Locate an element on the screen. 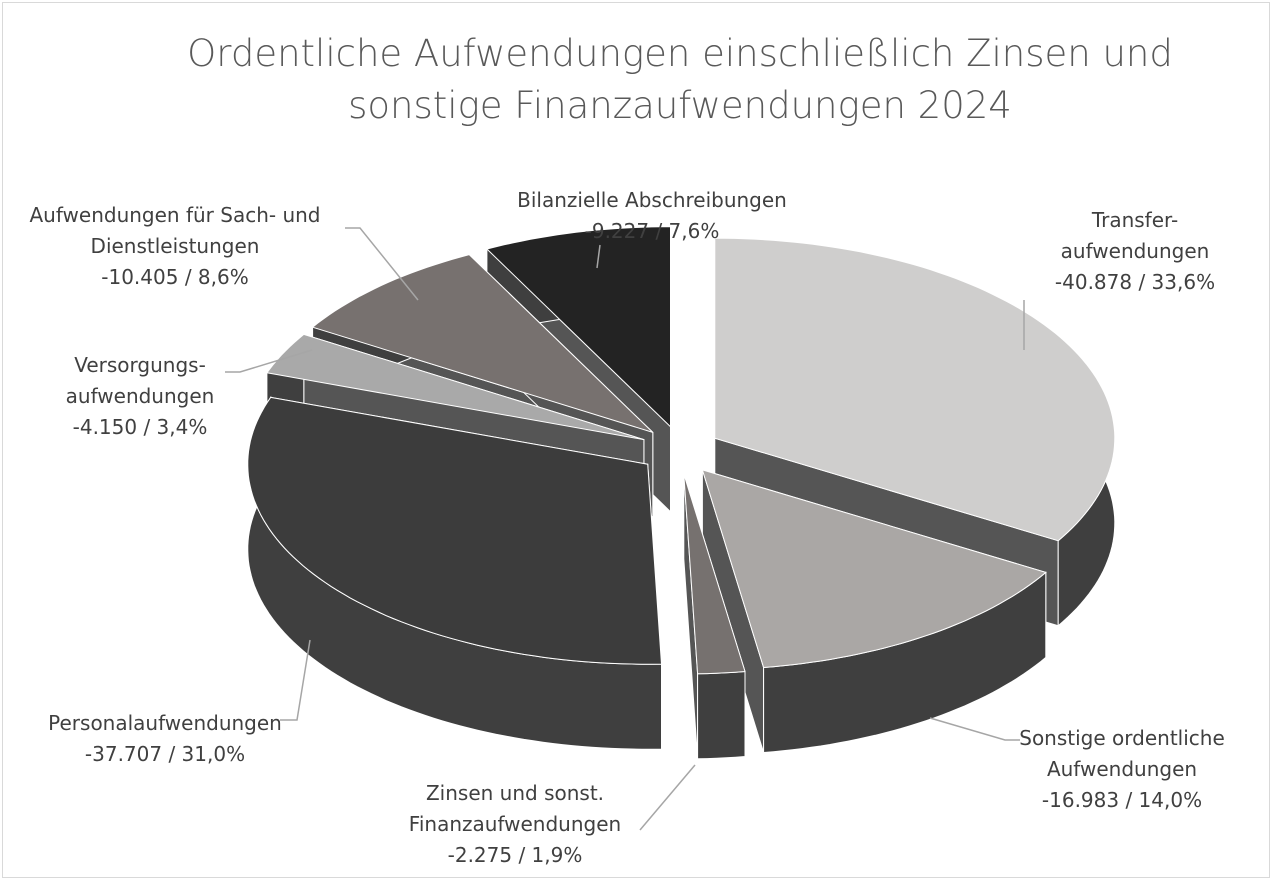 This screenshot has width=1274, height=881. value-label: -2.275 / 1,9% is located at coordinates (515, 855).